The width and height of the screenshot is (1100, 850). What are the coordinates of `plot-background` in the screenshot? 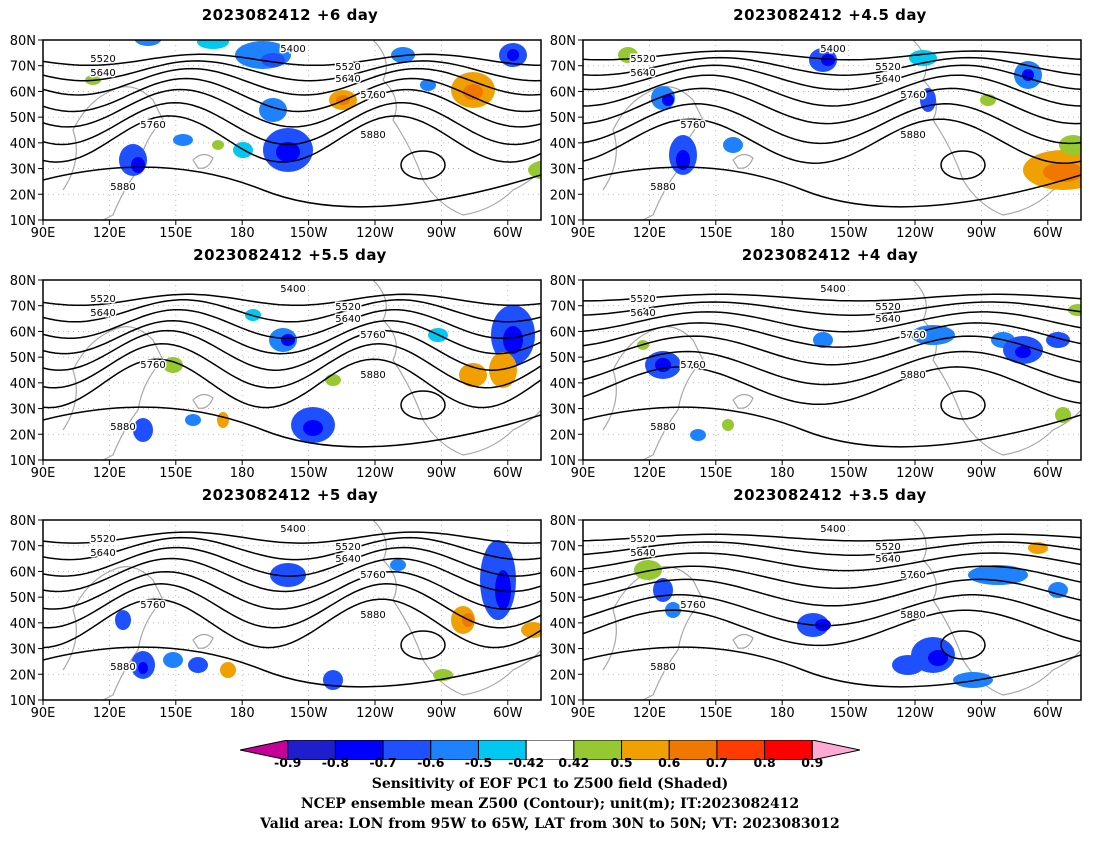 It's located at (832, 610).